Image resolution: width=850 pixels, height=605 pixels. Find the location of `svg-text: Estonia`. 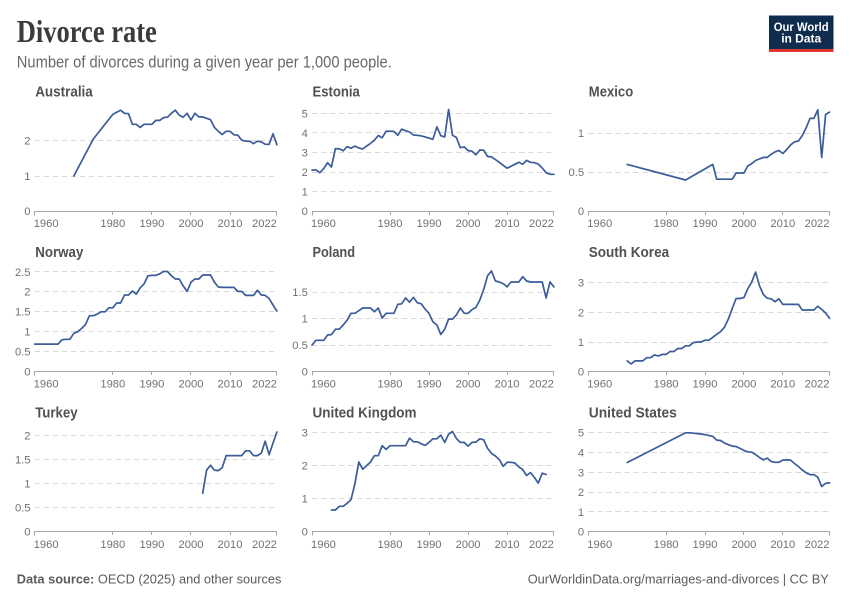

svg-text: Estonia is located at coordinates (337, 93).